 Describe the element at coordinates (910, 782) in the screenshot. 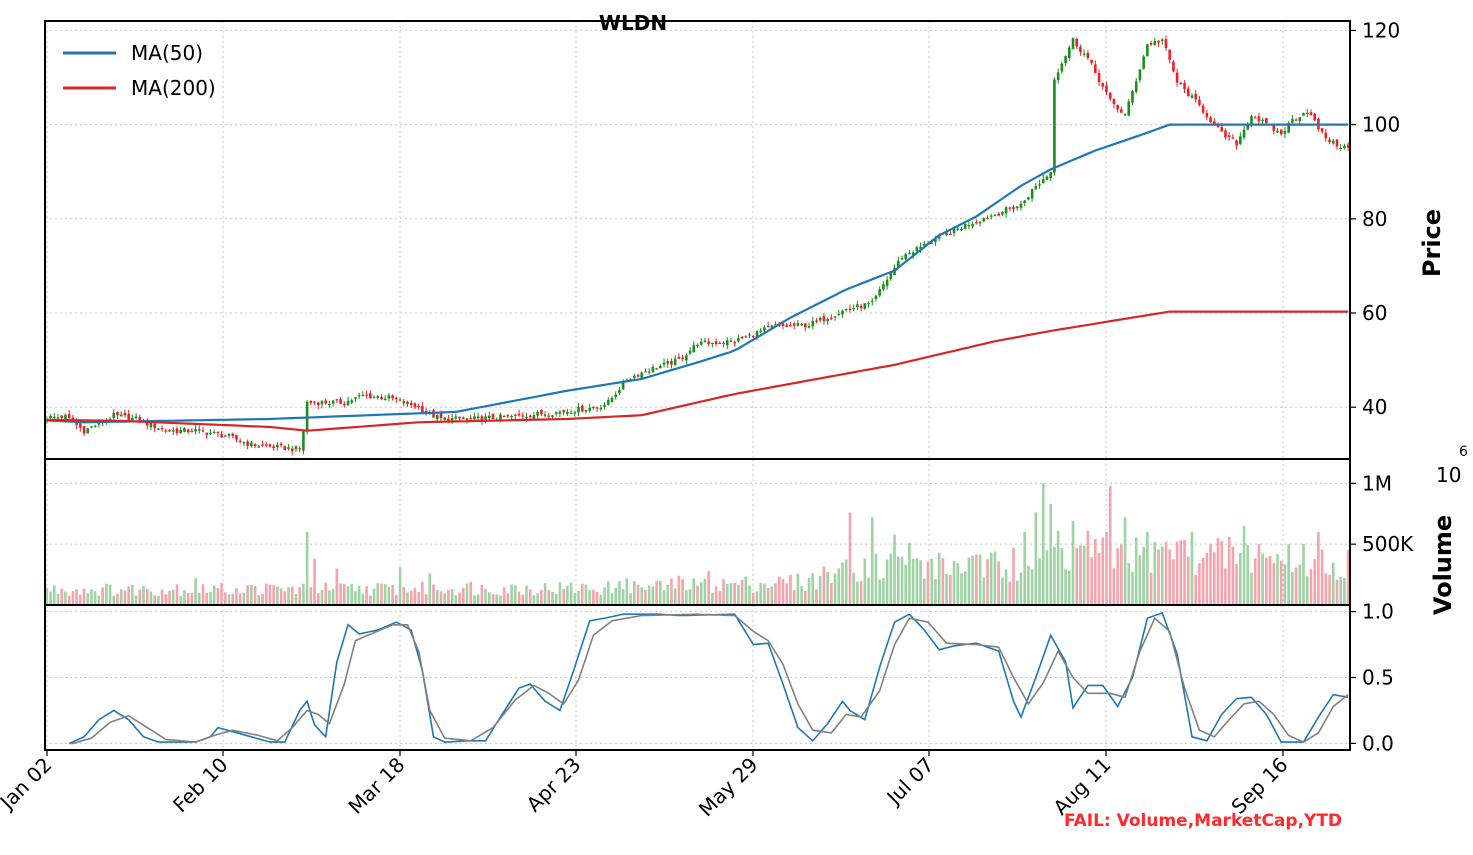

I see `x-tick-label: Jul 07` at that location.